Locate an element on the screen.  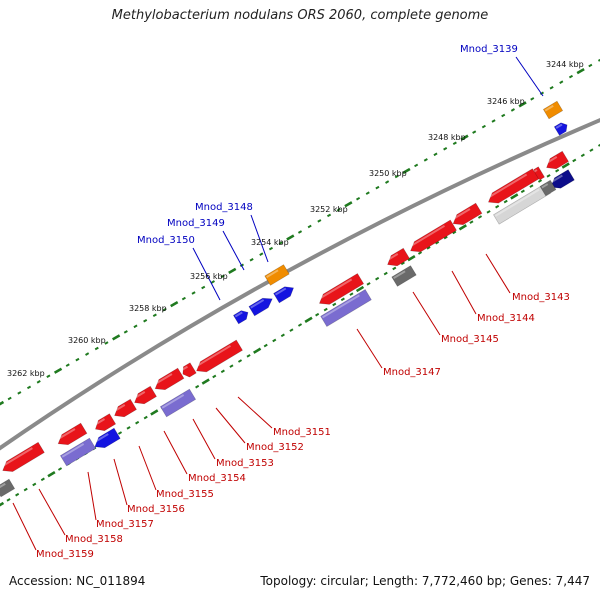
gene-label: Mnod_3145 is located at coordinates (470, 339).